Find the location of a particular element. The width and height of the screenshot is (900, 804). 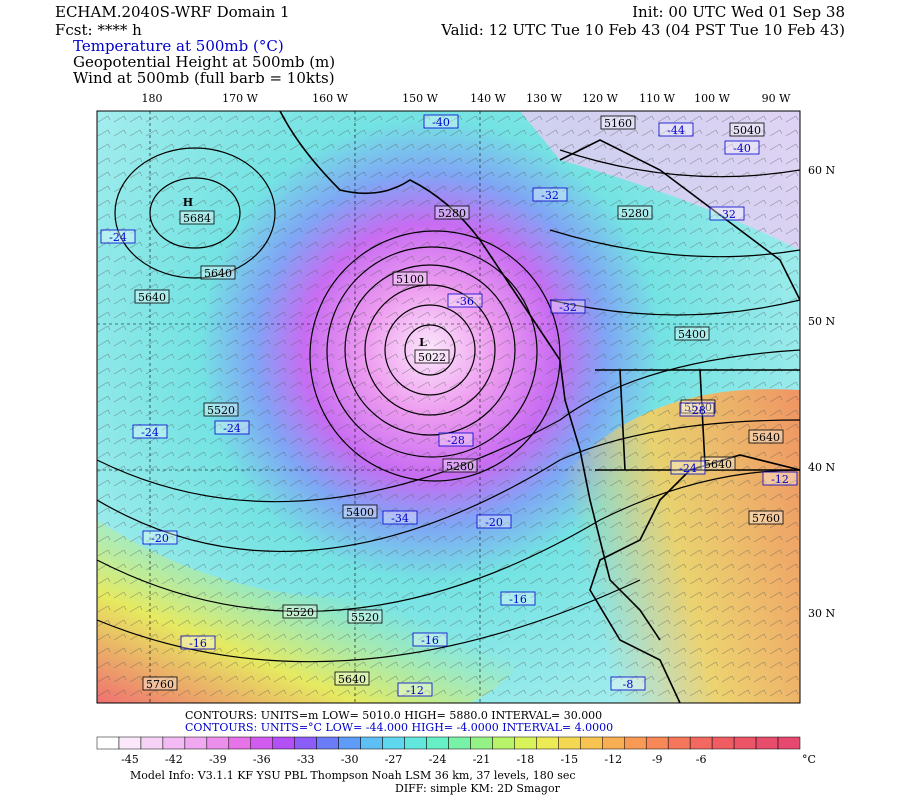

height-label: 5040 is located at coordinates (747, 130).